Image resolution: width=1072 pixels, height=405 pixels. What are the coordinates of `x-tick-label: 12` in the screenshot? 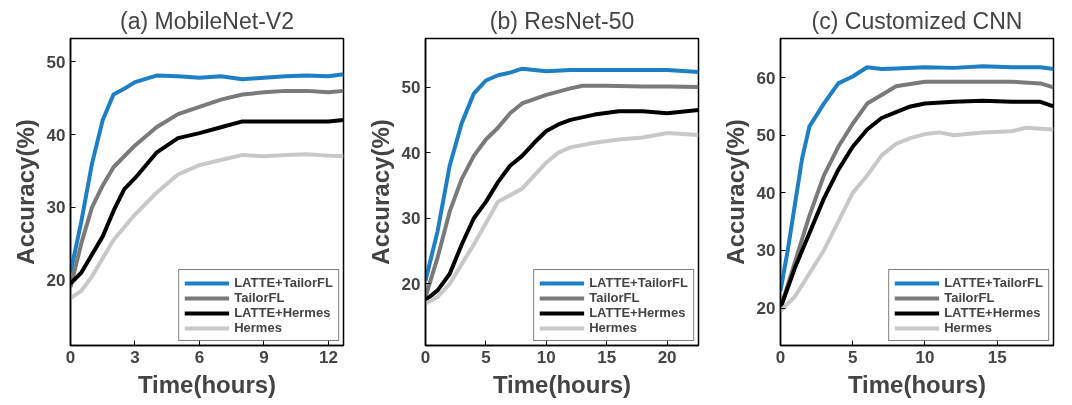 It's located at (328, 357).